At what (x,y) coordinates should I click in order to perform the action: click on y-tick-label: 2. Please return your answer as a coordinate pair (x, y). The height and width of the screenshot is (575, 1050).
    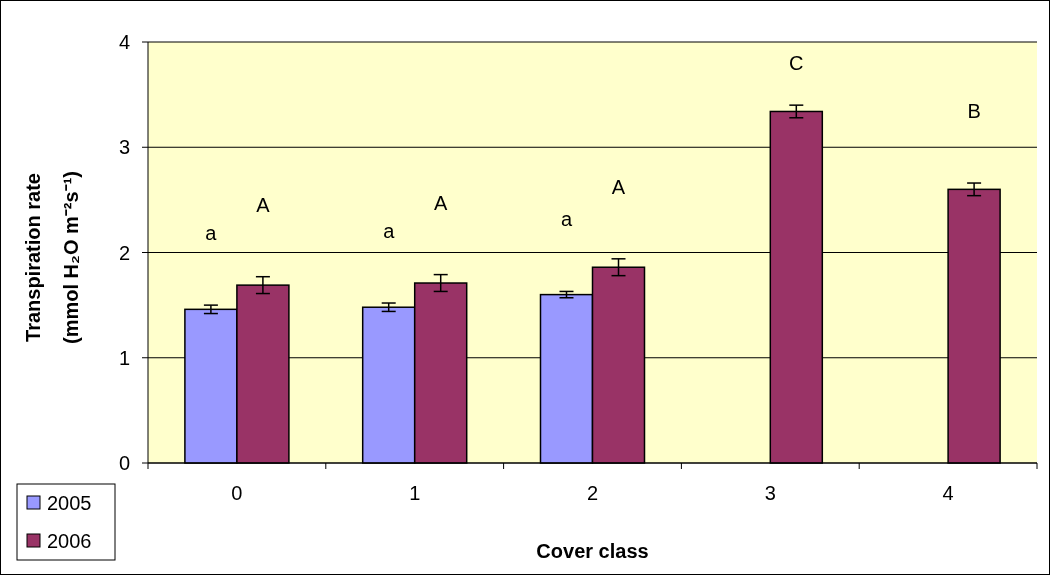
    Looking at the image, I should click on (124, 252).